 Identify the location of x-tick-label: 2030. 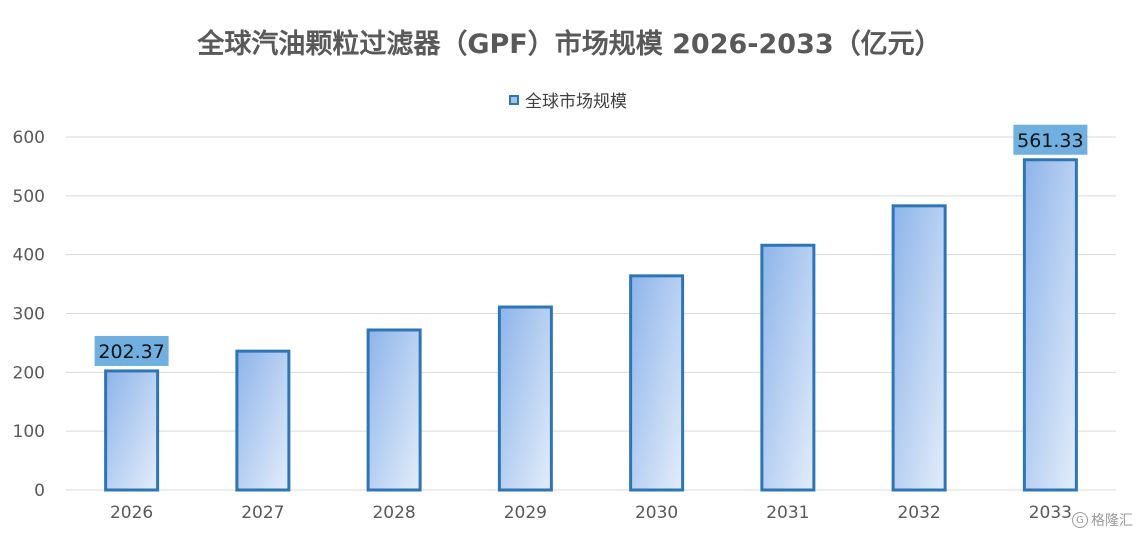
(656, 513).